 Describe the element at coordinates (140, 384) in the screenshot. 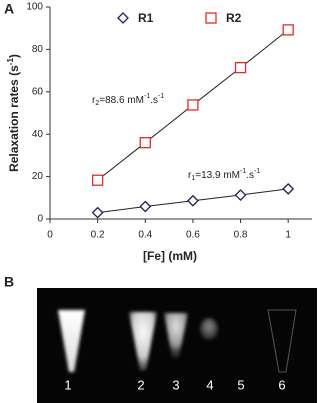

I see `tube-label: 2` at that location.